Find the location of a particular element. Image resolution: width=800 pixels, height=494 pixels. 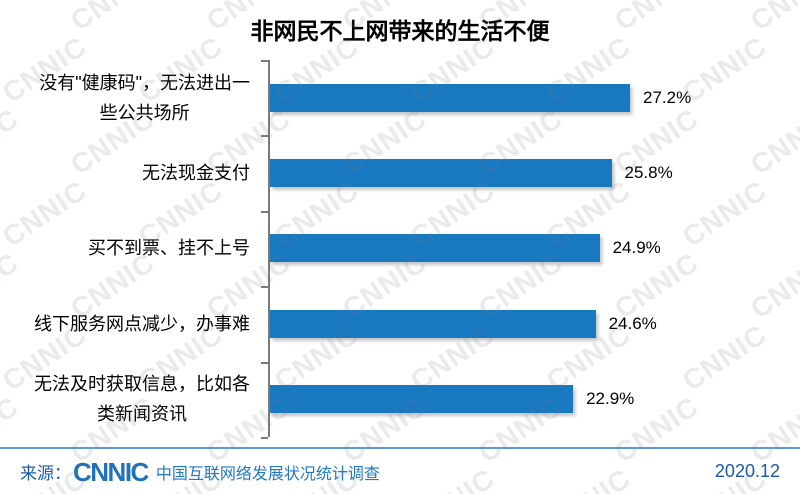

category-label: 无法现金支付 is located at coordinates (196, 173).